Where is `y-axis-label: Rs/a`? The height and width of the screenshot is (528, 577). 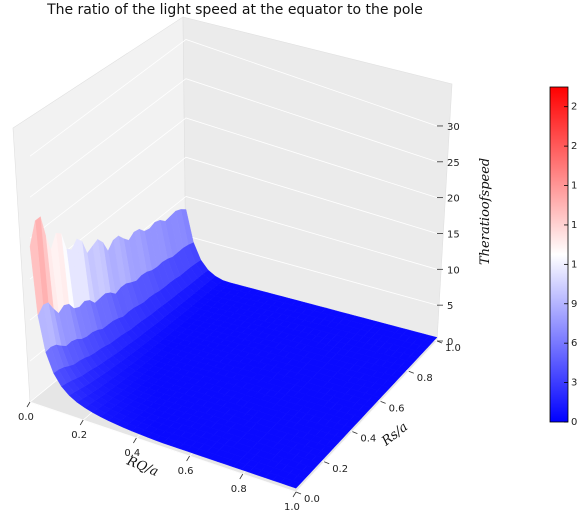
y-axis-label: Rs/a is located at coordinates (394, 435).